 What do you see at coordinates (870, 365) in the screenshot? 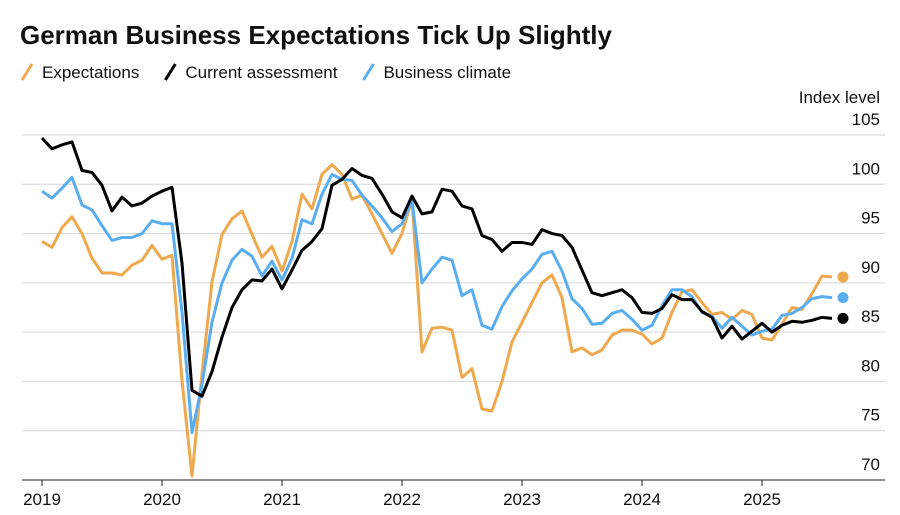
I see `y-tick-label: 80` at bounding box center [870, 365].